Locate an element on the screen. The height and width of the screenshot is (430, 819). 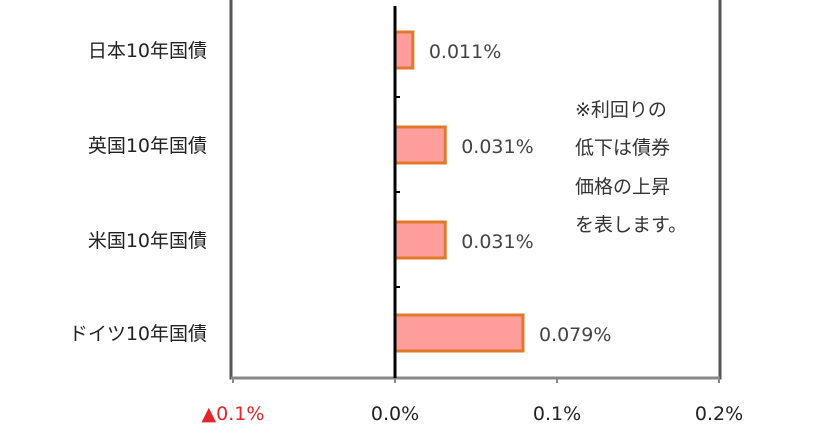
x-tick-labels: ▲0.1% 0.0% 0.1% 0.2% is located at coordinates (473, 414).